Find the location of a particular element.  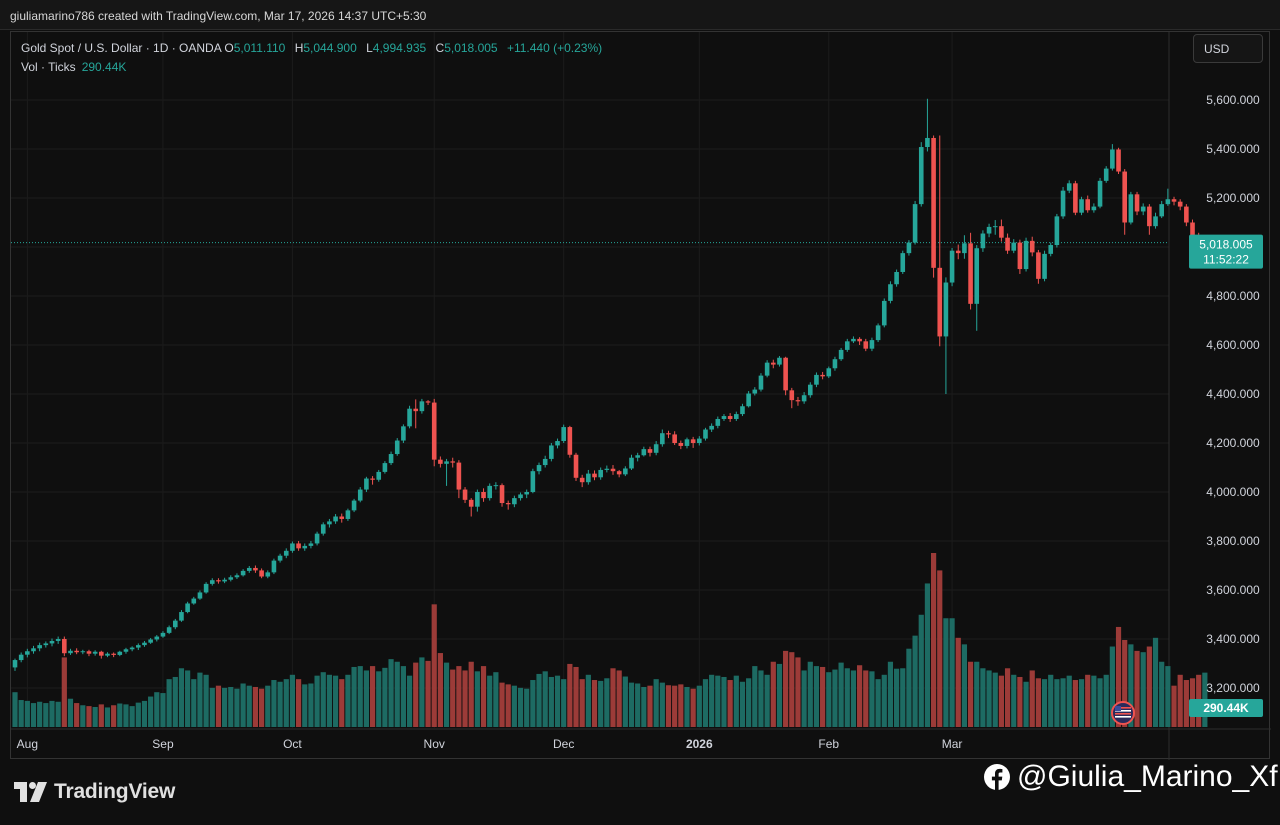

legend-volume-label: Vol · Ticks is located at coordinates (48, 67).